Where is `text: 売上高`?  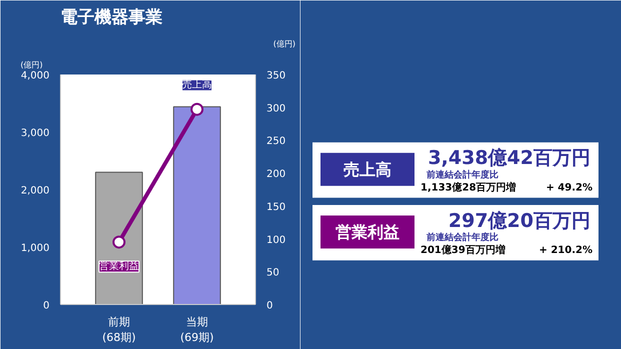 text: 売上高 is located at coordinates (368, 169).